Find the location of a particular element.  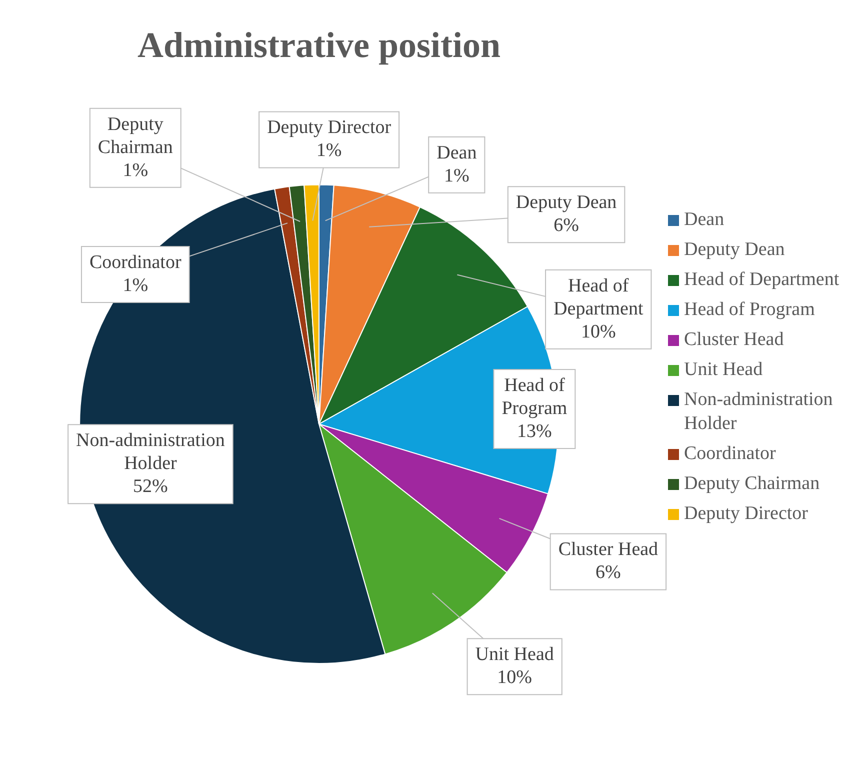

slice-label: Non-administration Holder is located at coordinates (151, 452).